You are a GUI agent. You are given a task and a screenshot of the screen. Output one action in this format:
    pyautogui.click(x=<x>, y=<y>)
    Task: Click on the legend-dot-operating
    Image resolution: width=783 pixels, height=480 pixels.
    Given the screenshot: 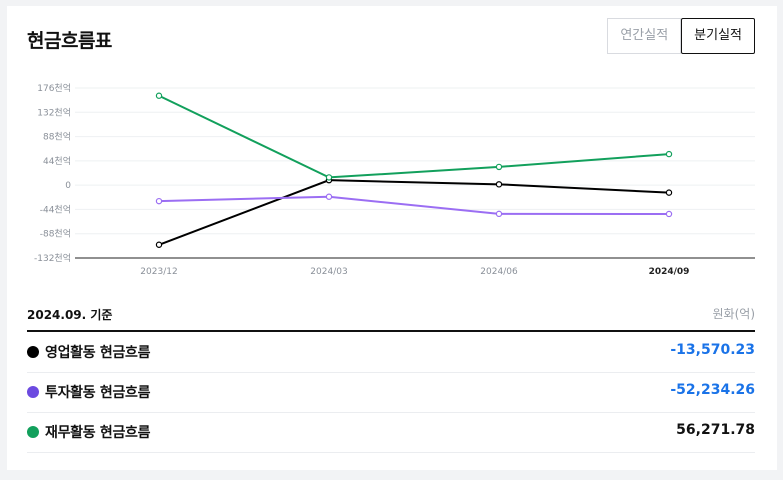 What is the action you would take?
    pyautogui.click(x=33, y=352)
    